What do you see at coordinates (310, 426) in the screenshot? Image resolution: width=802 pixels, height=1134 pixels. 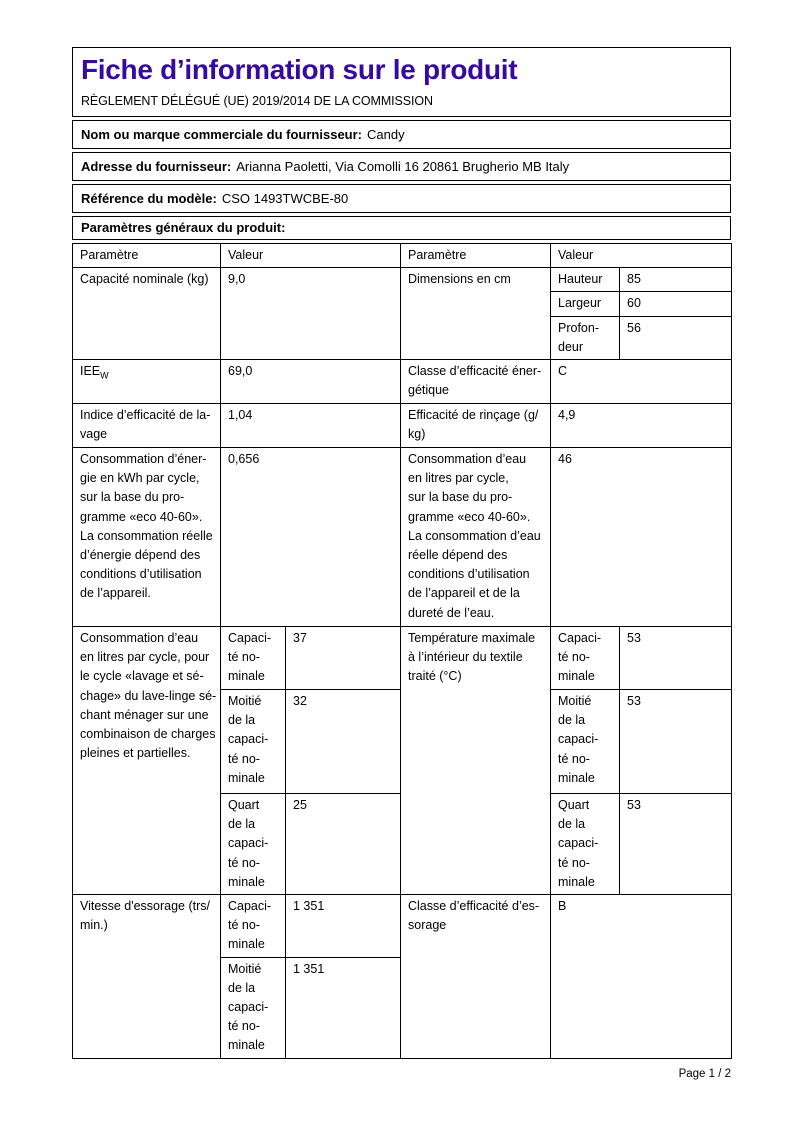 I see `value-cell-wash-index: 1,04` at bounding box center [310, 426].